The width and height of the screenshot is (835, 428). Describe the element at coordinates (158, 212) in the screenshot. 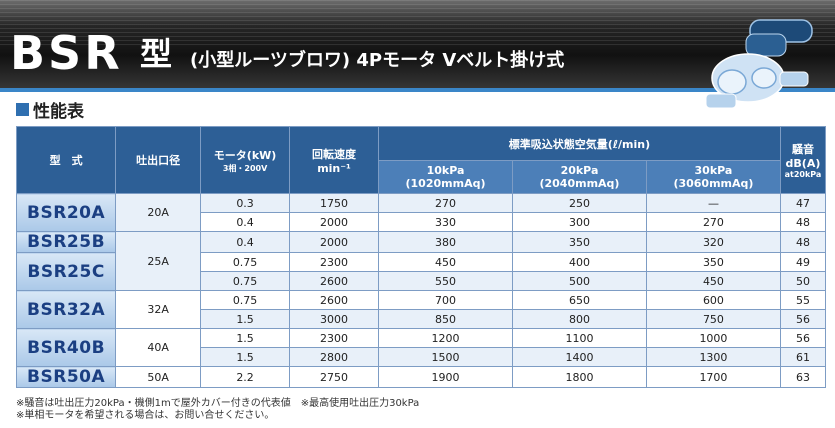

I see `outlet-cell: 20A` at that location.